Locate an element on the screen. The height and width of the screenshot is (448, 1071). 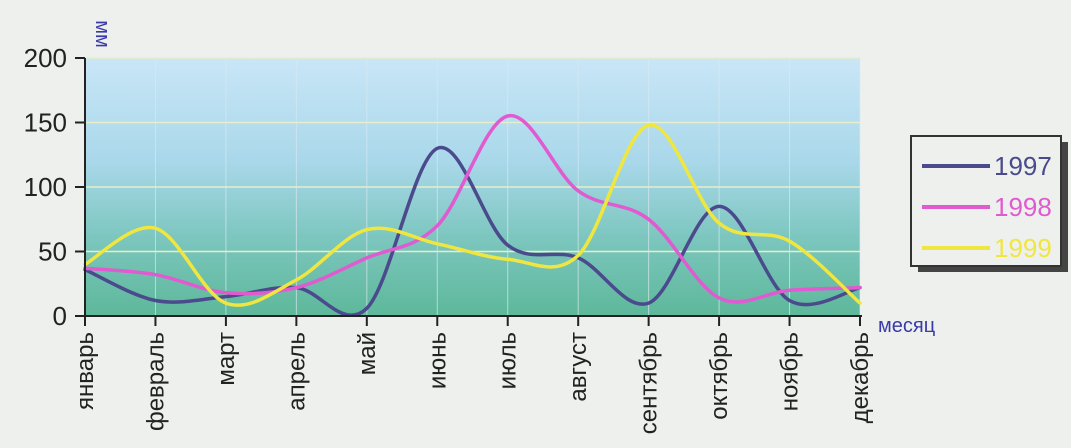
x-tick-label: декабрь is located at coordinates (860, 377).